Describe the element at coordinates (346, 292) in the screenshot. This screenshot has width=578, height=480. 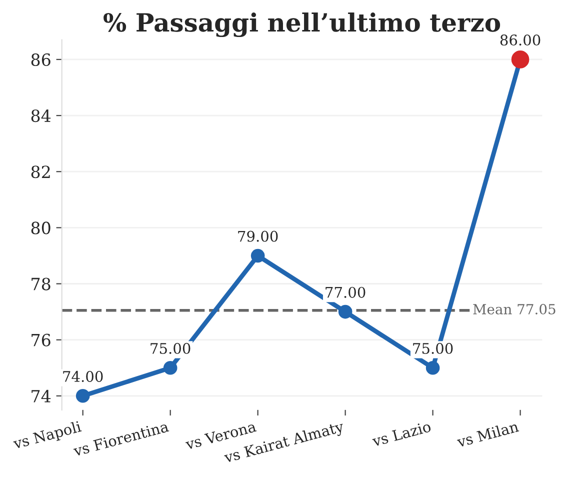
I see `data-label: 77.00` at that location.